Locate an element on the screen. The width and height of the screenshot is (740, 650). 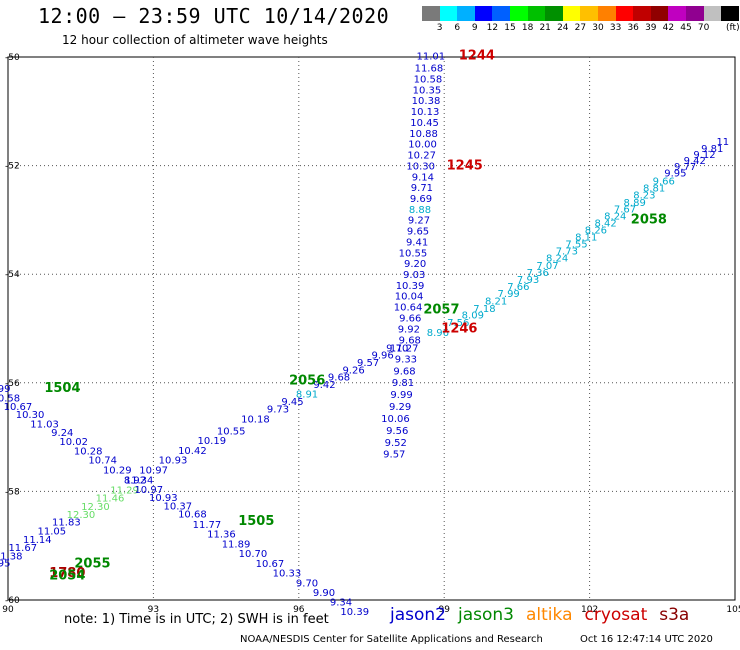
x-tick-label: 105 is located at coordinates (733, 610).